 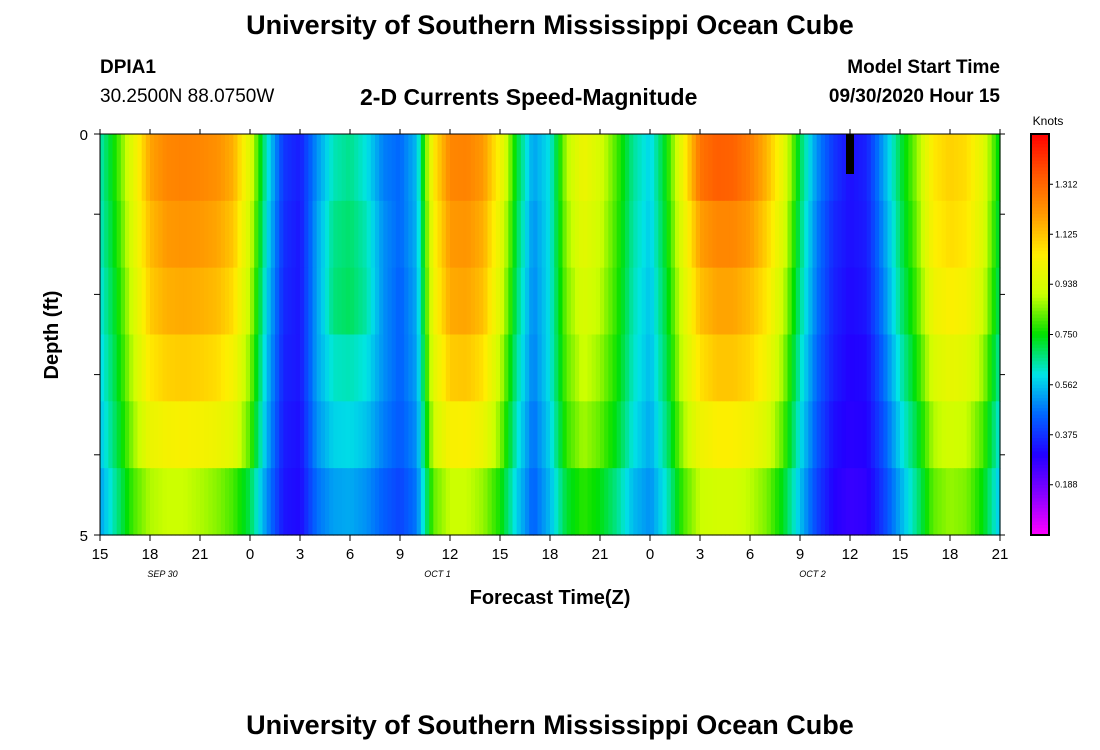 I want to click on y-axis-label: Depth (ft), so click(x=52, y=335).